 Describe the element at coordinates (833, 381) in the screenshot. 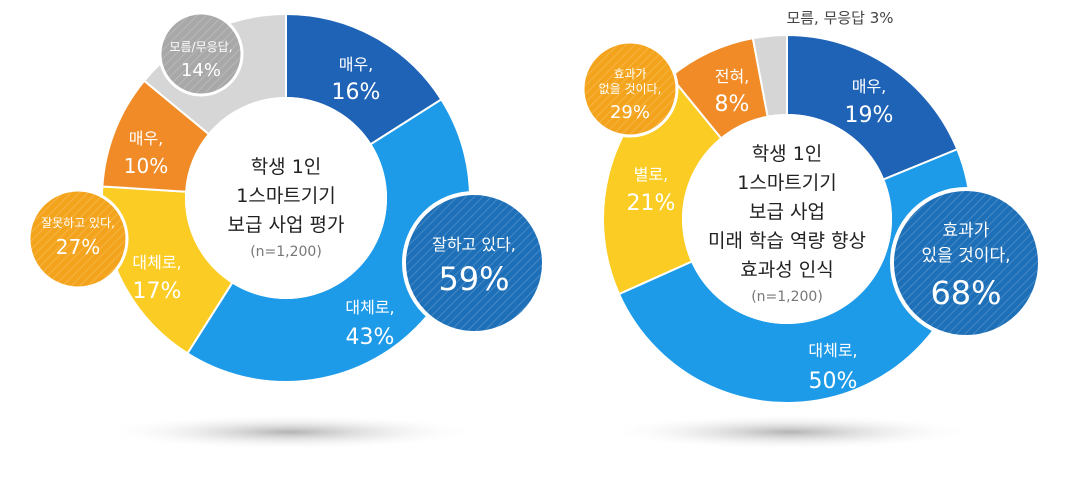

I see `chart-right-slice-pct-fairly: 50%` at that location.